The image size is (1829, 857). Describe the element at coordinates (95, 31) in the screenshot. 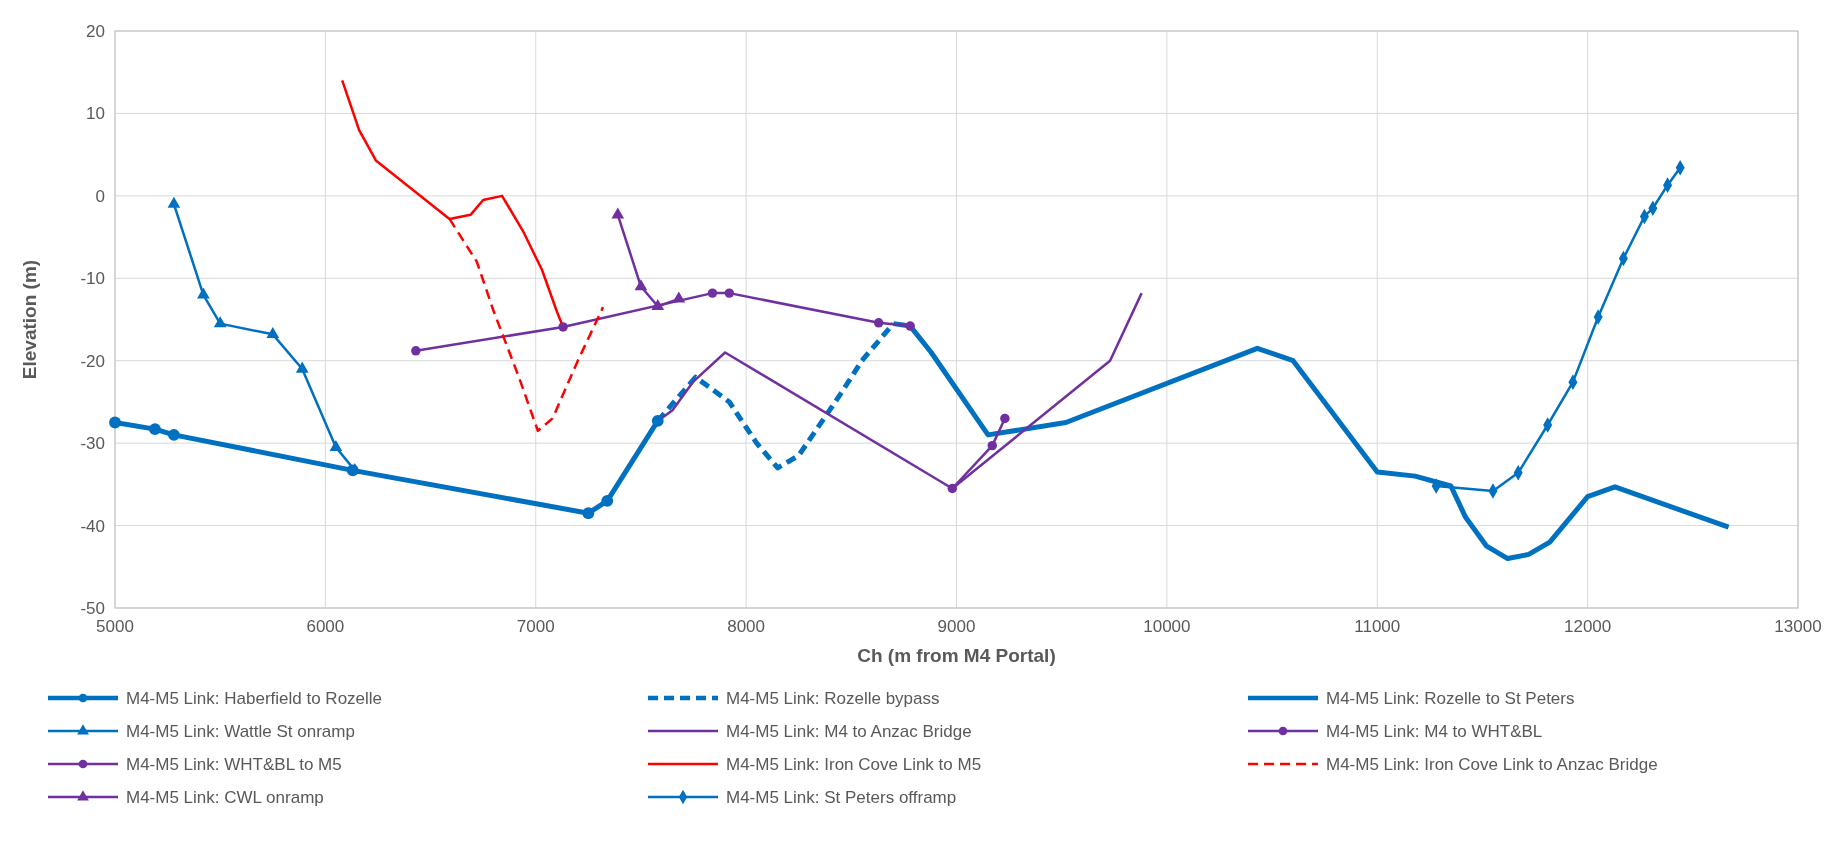

I see `y-tick-label: 20` at that location.